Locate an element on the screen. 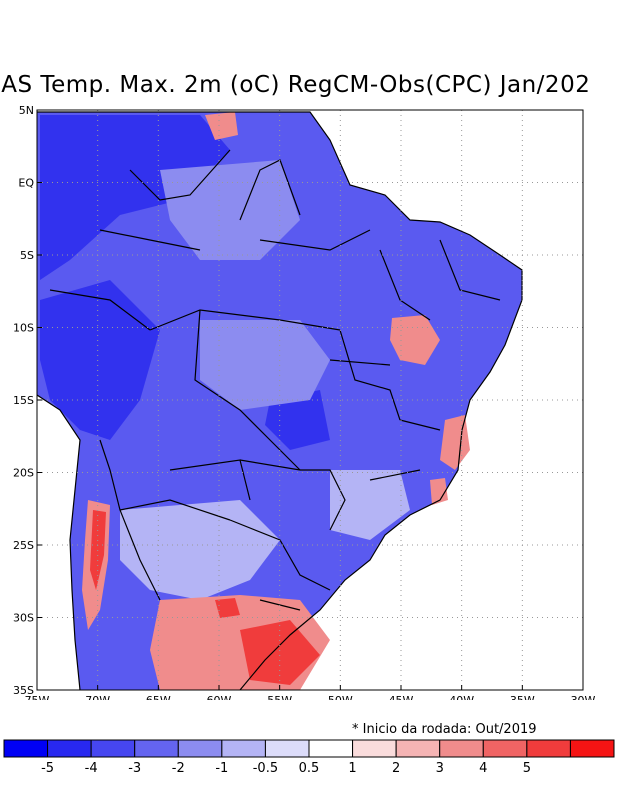  colorbar-label: -0.5 is located at coordinates (265, 768).